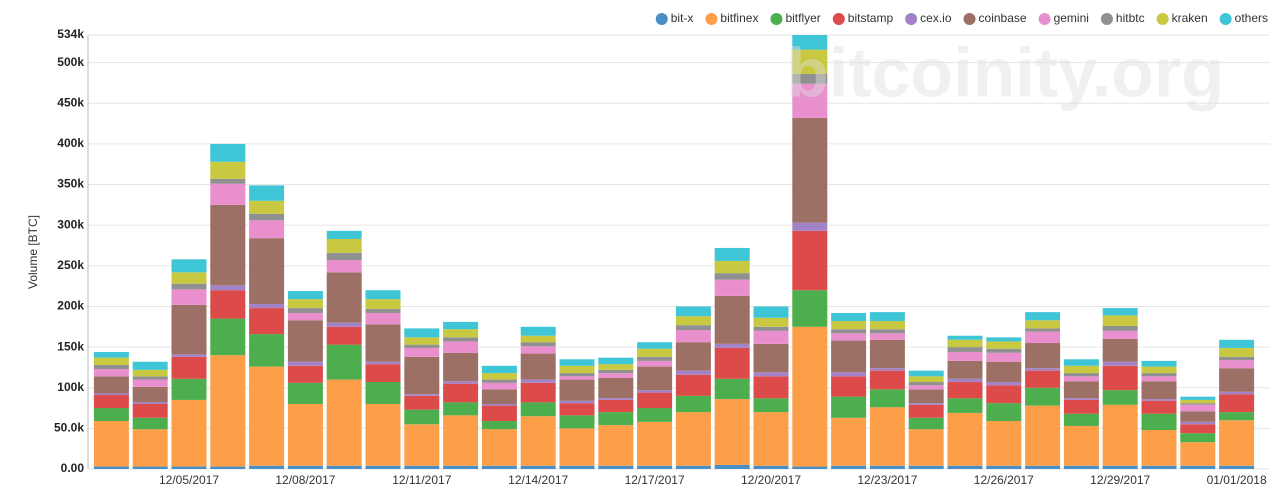 The height and width of the screenshot is (492, 1280). Describe the element at coordinates (1004, 480) in the screenshot. I see `x-tick-label: 12/26/2017` at that location.